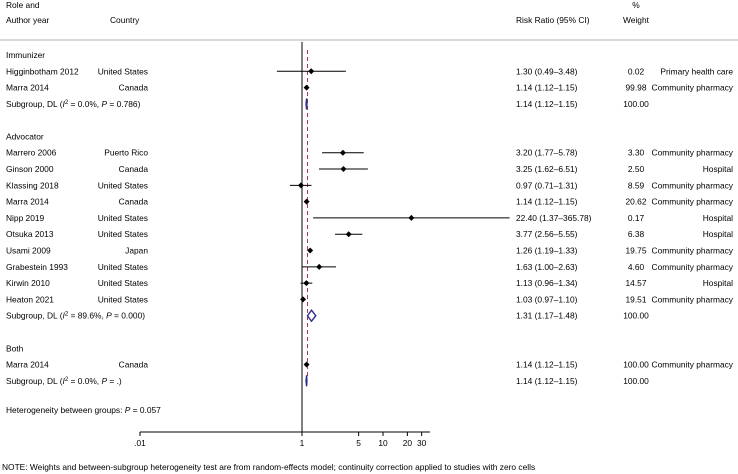 This screenshot has height=474, width=738. What do you see at coordinates (30, 234) in the screenshot?
I see `study-author: Otsuka 2013` at bounding box center [30, 234].